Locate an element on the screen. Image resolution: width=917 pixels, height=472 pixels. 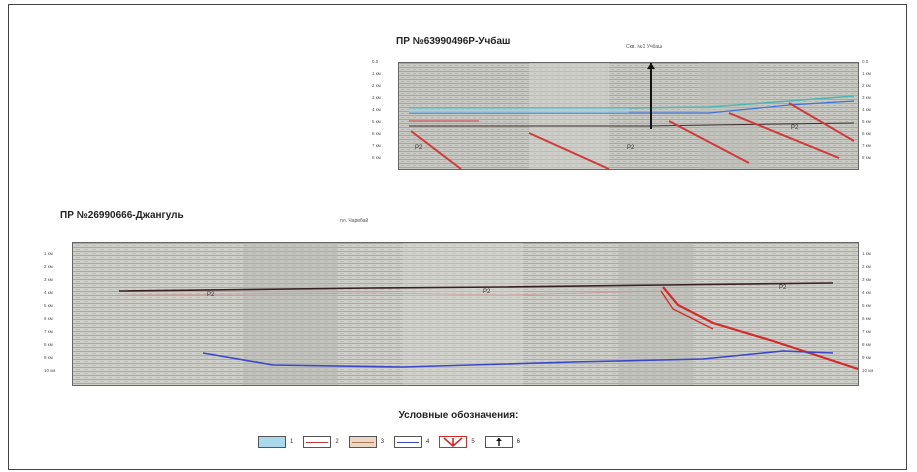
legend-item-6: 6 is located at coordinates (502, 442).